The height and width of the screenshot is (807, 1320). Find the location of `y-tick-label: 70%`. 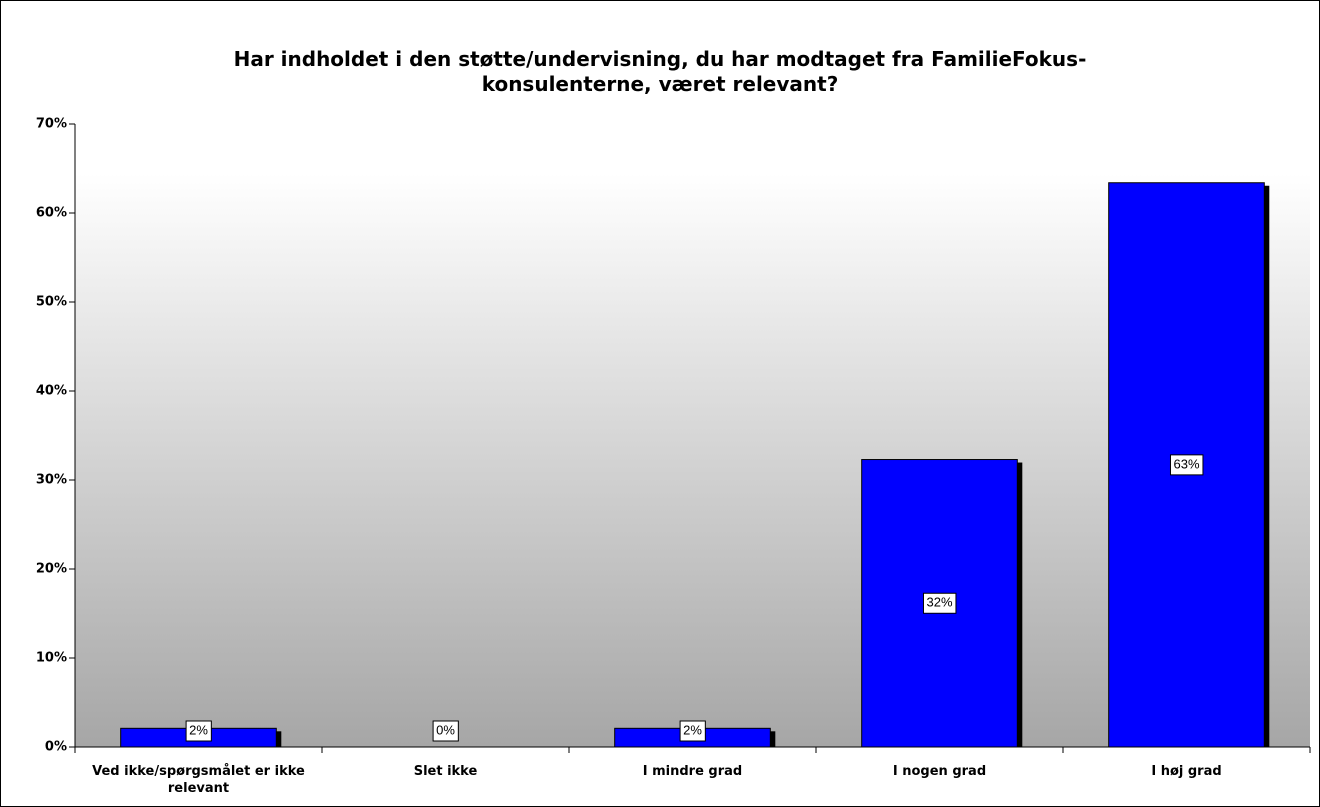

y-tick-label: 70% is located at coordinates (51, 124).